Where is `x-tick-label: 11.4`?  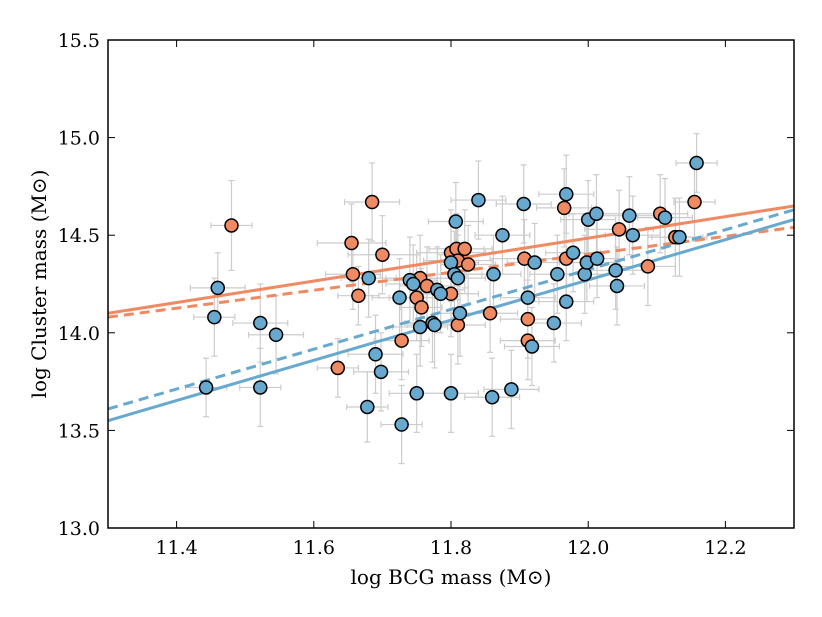 x-tick-label: 11.4 is located at coordinates (176, 548).